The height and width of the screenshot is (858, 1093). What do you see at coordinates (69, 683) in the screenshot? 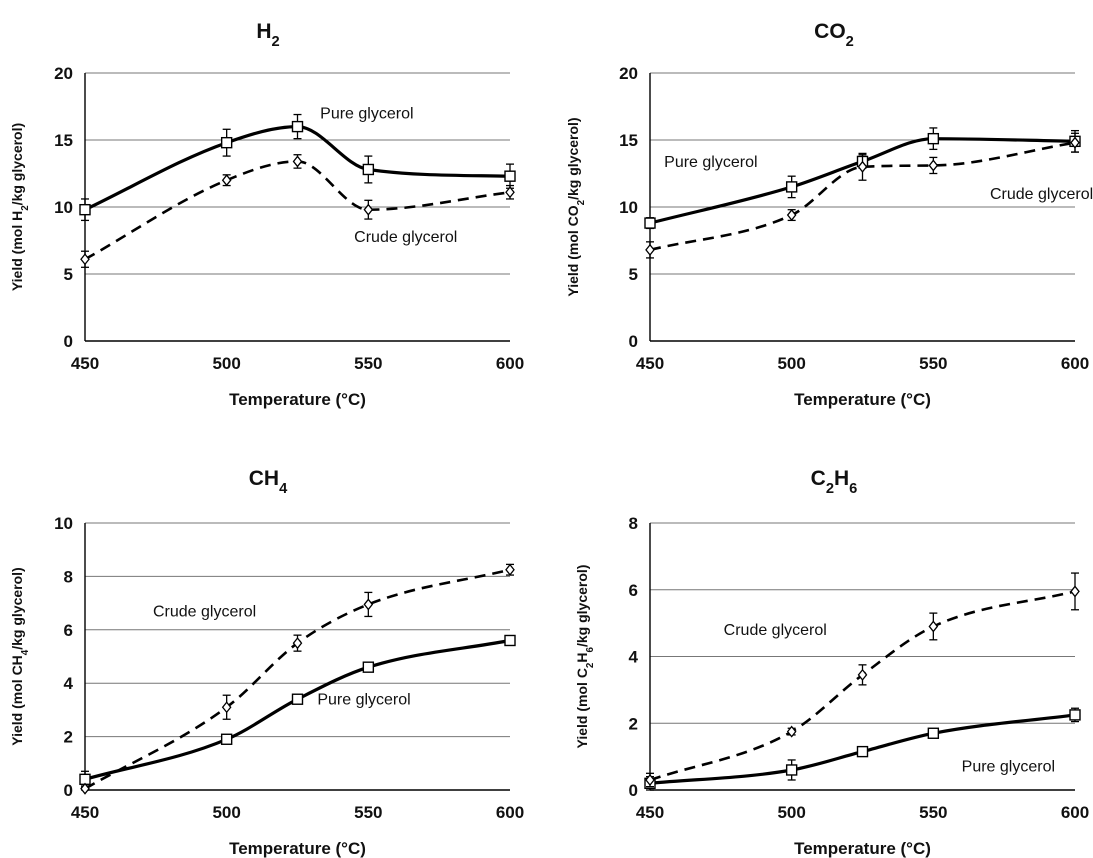
I see `ch4-y-tick-label: 4` at bounding box center [69, 683].